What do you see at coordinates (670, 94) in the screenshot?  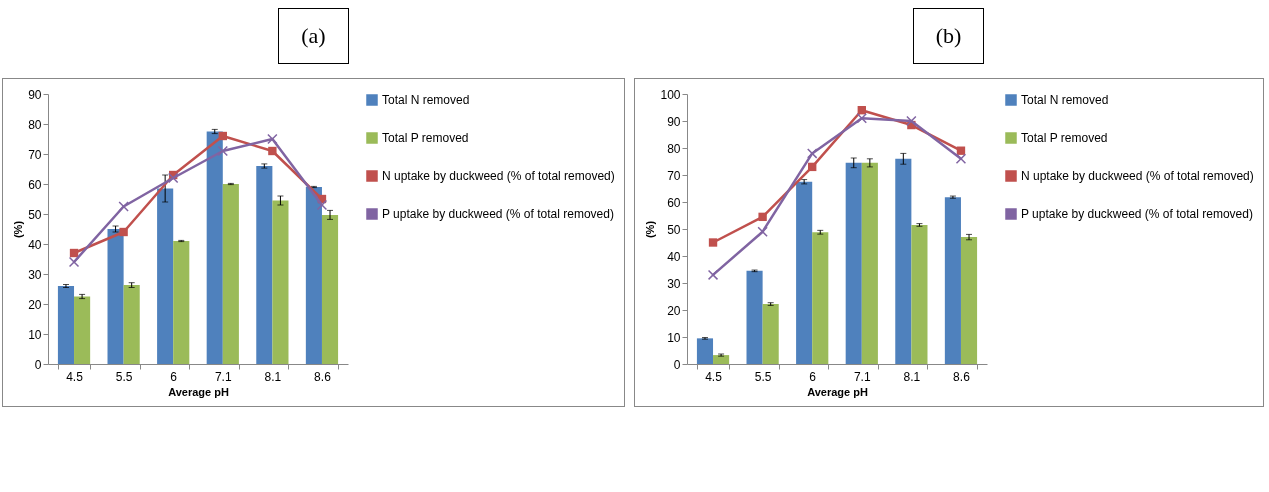 I see `y-tick-label: 100` at bounding box center [670, 94].